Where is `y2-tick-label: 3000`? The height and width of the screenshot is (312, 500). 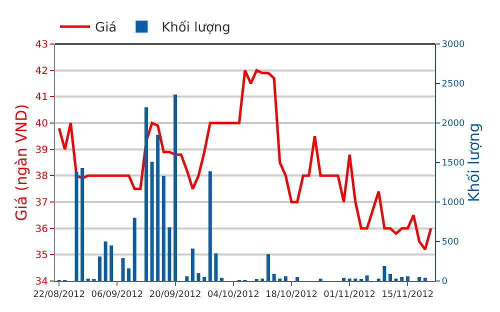 y2-tick-label: 3000 is located at coordinates (453, 45).